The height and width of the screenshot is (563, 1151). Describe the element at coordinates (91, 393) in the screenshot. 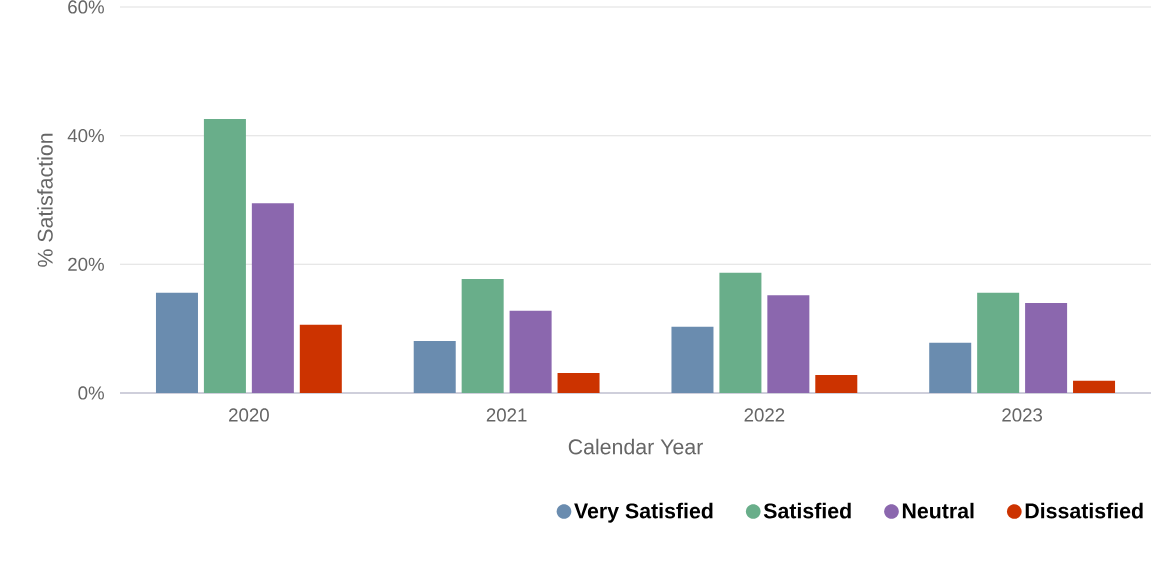

I see `y-tick-label: 0%` at that location.